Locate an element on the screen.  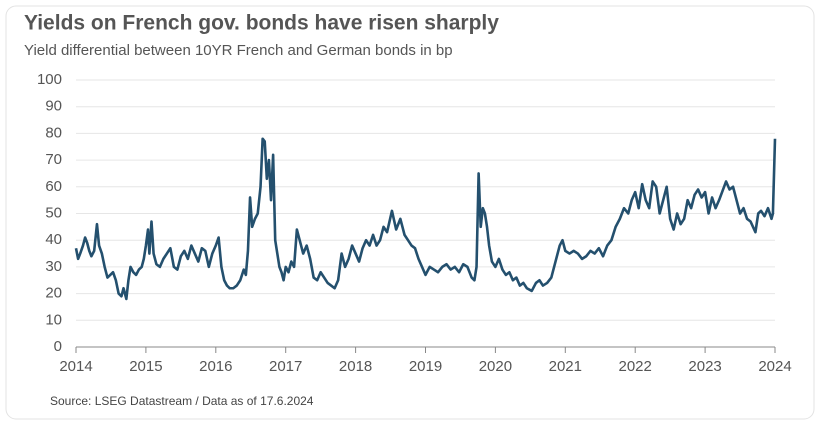
y-tick-label: 100 is located at coordinates (49, 79).